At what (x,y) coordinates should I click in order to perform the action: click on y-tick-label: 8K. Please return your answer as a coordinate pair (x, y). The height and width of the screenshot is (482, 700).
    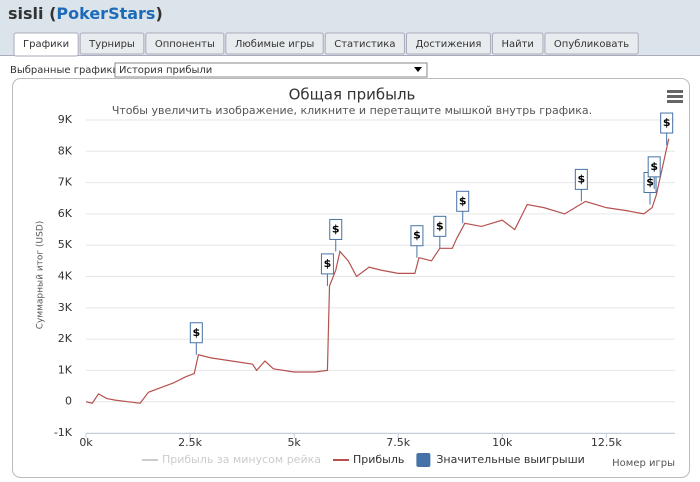
    Looking at the image, I should click on (65, 150).